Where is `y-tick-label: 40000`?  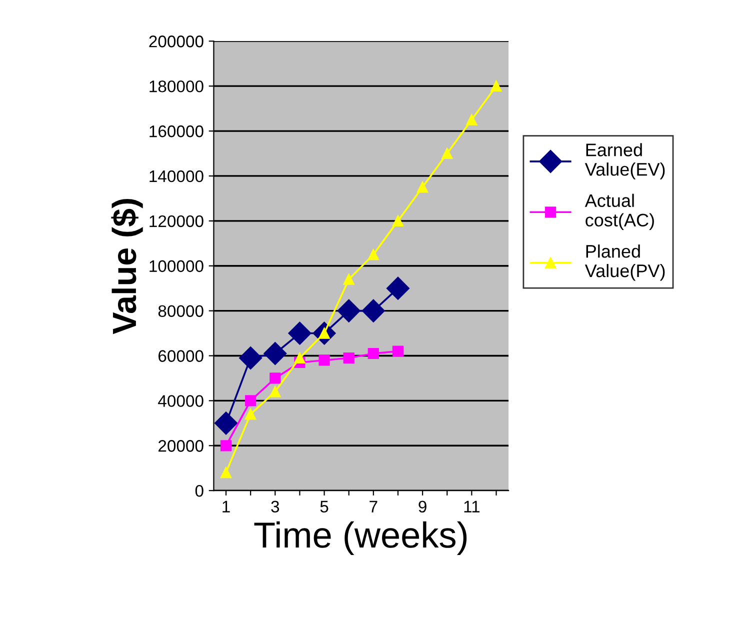 y-tick-label: 40000 is located at coordinates (181, 401).